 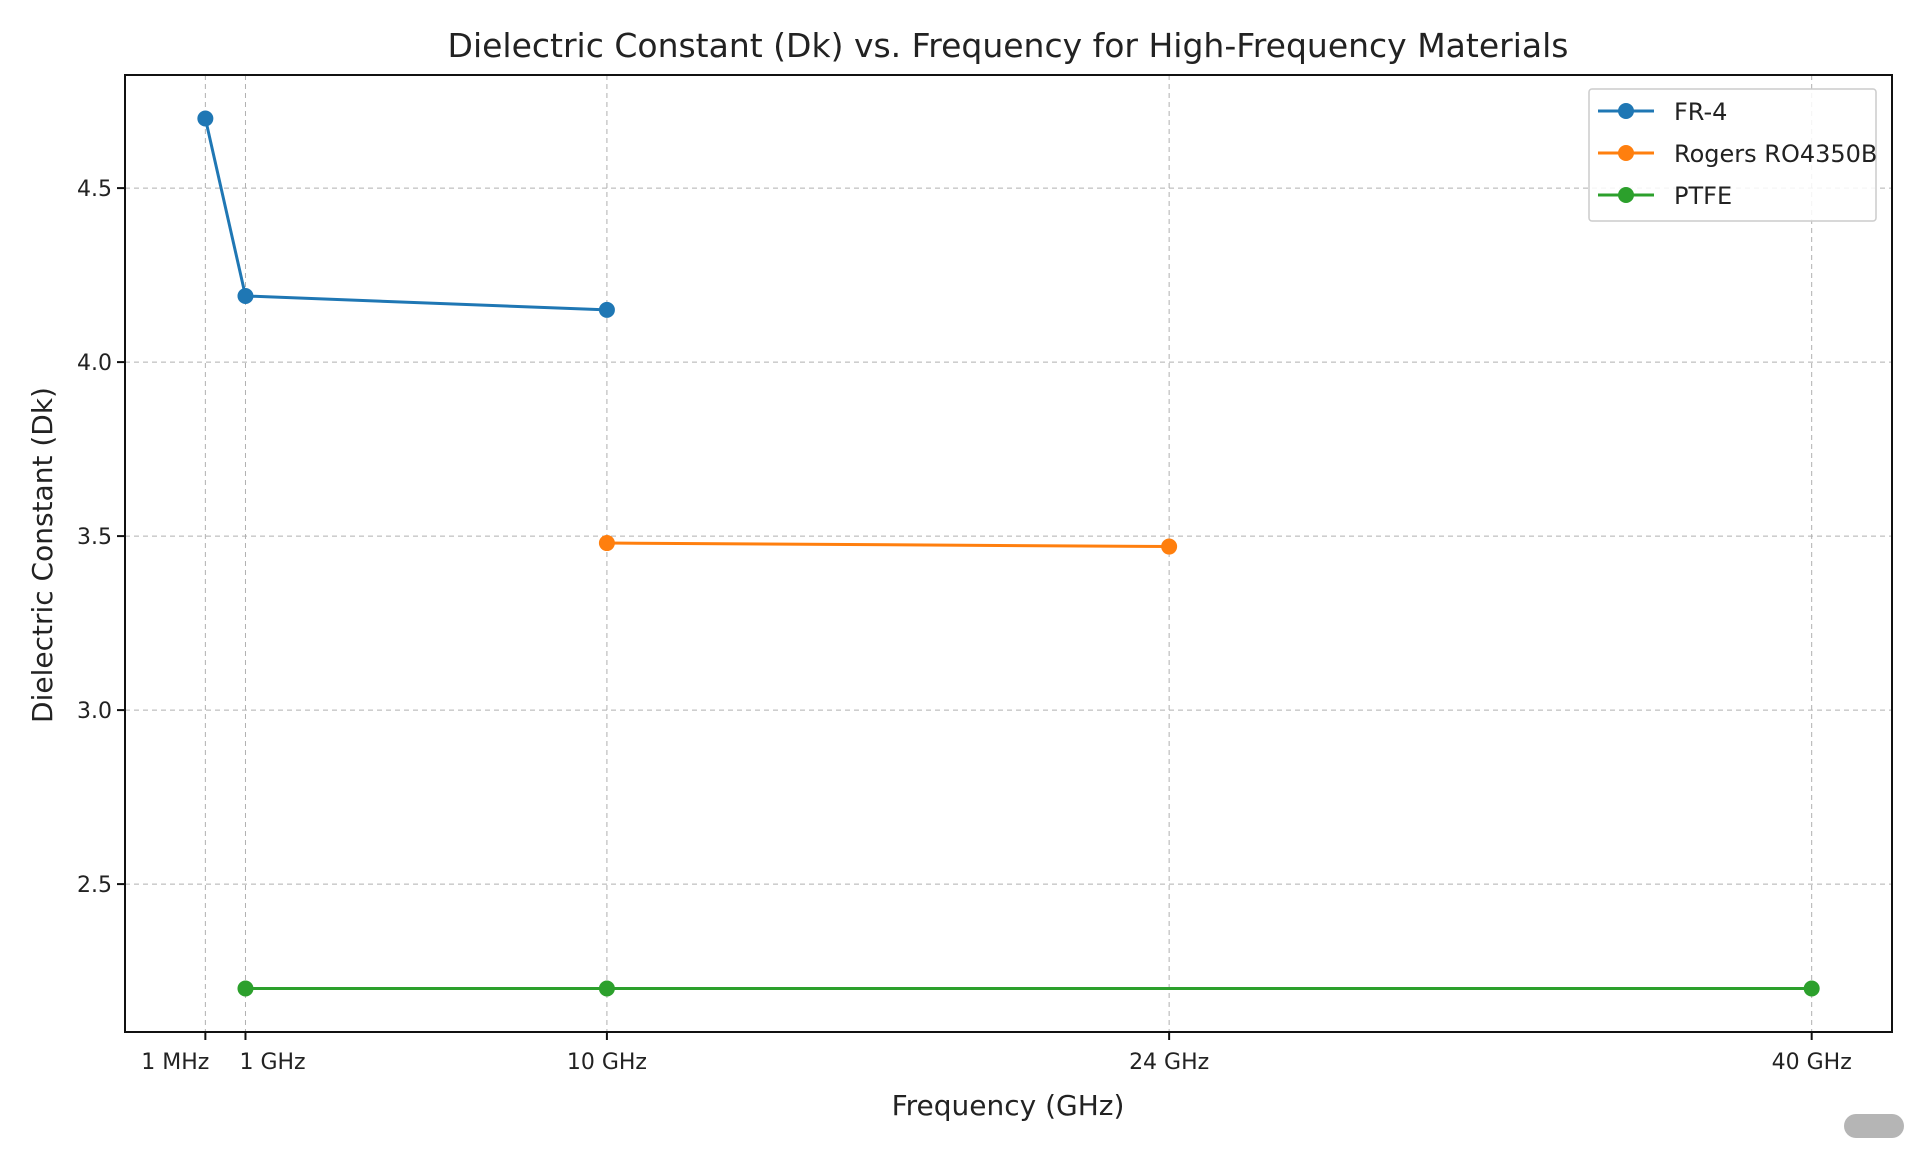 What do you see at coordinates (607, 1062) in the screenshot?
I see `x-tick-label: 10 GHz` at bounding box center [607, 1062].